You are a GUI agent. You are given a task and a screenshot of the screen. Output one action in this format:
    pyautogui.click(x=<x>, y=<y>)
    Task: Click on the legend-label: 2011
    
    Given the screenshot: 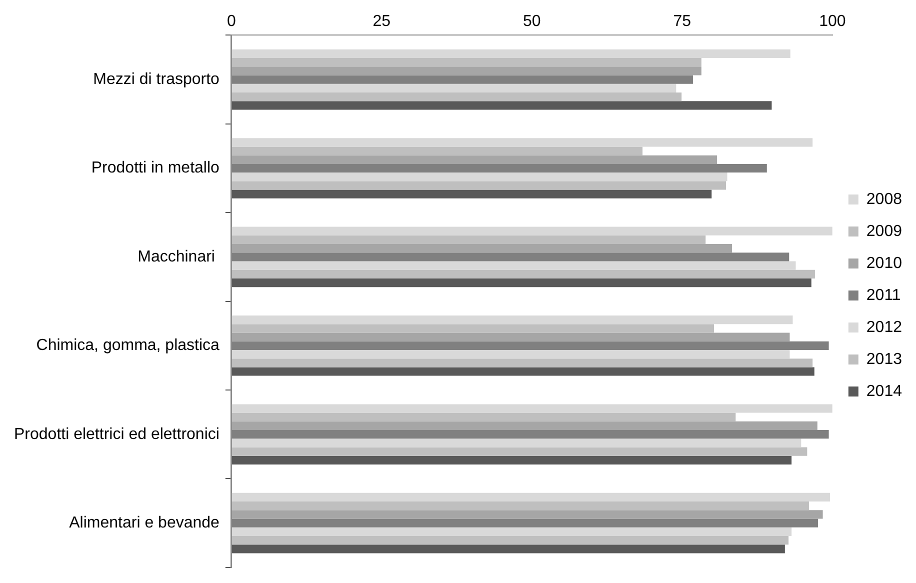 What is the action you would take?
    pyautogui.click(x=883, y=295)
    